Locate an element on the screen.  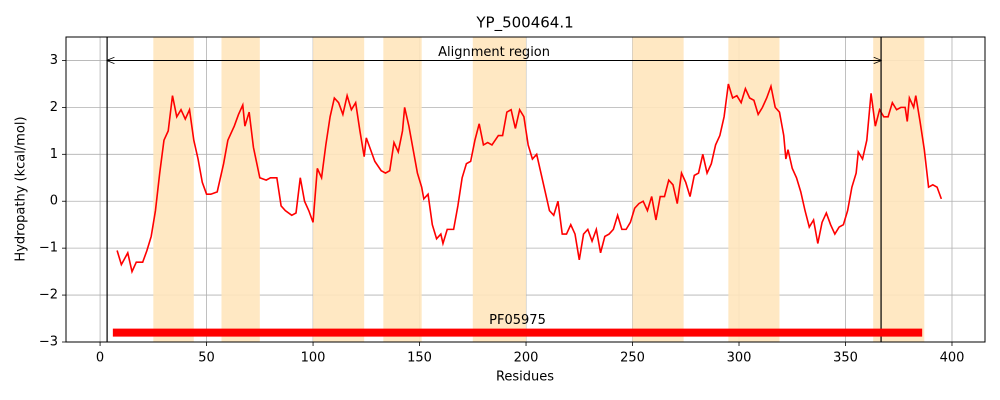
x-tick-label: 400 is located at coordinates (952, 358).